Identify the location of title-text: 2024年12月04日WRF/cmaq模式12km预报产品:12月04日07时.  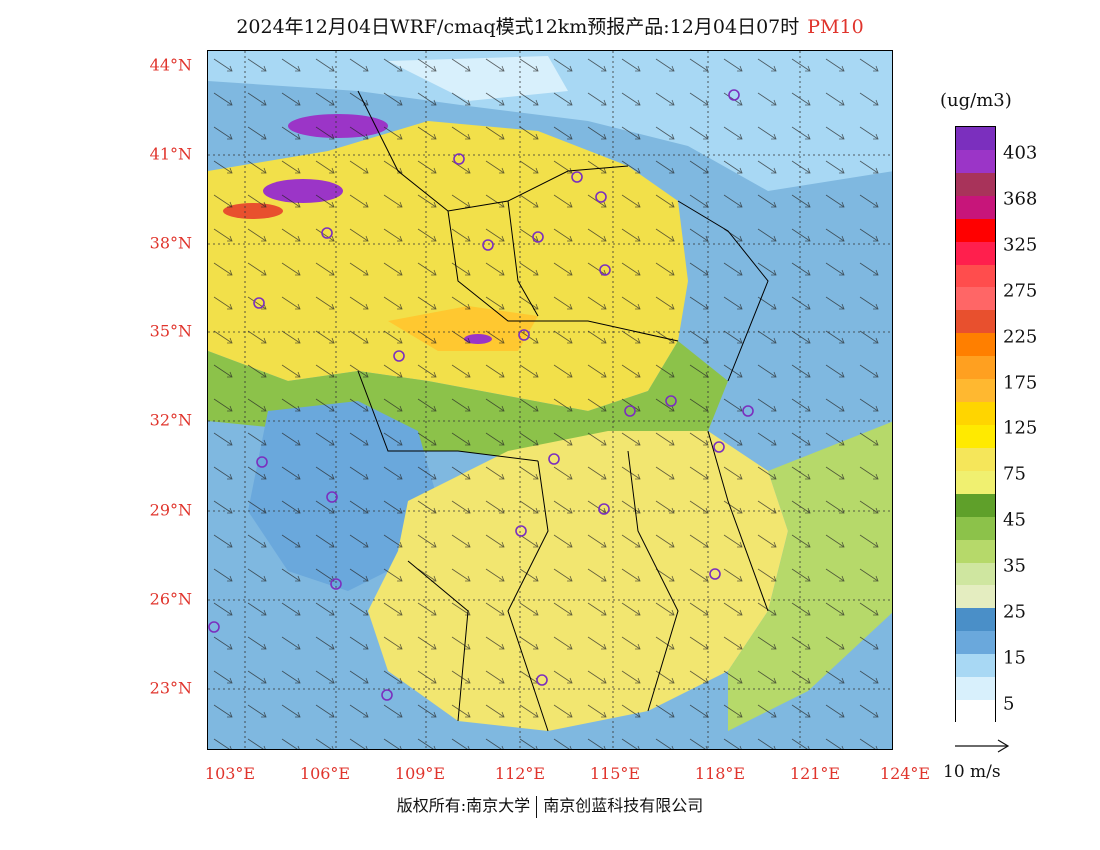
(518, 27).